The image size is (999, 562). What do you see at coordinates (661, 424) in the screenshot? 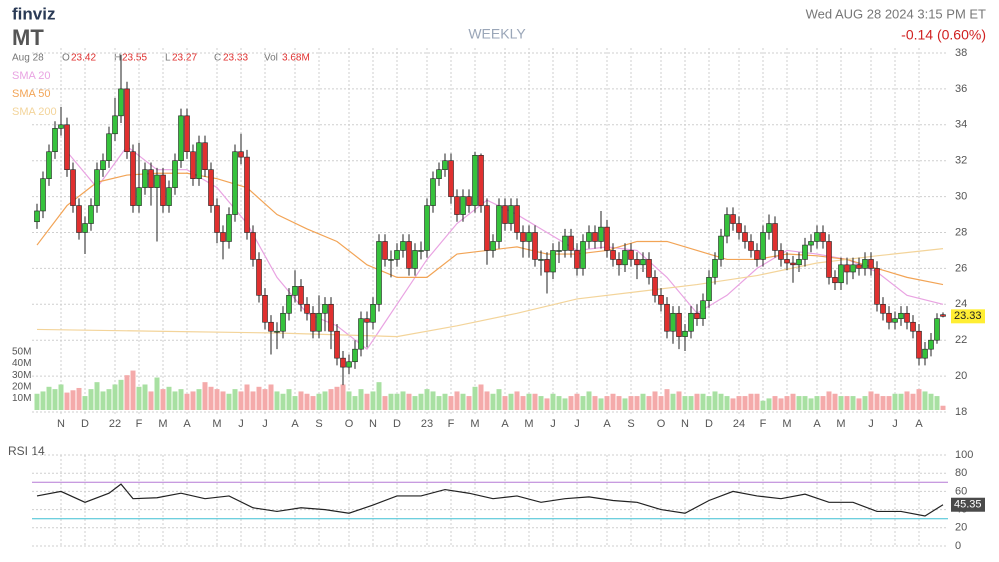
I see `x-tick-label: O` at bounding box center [661, 424].